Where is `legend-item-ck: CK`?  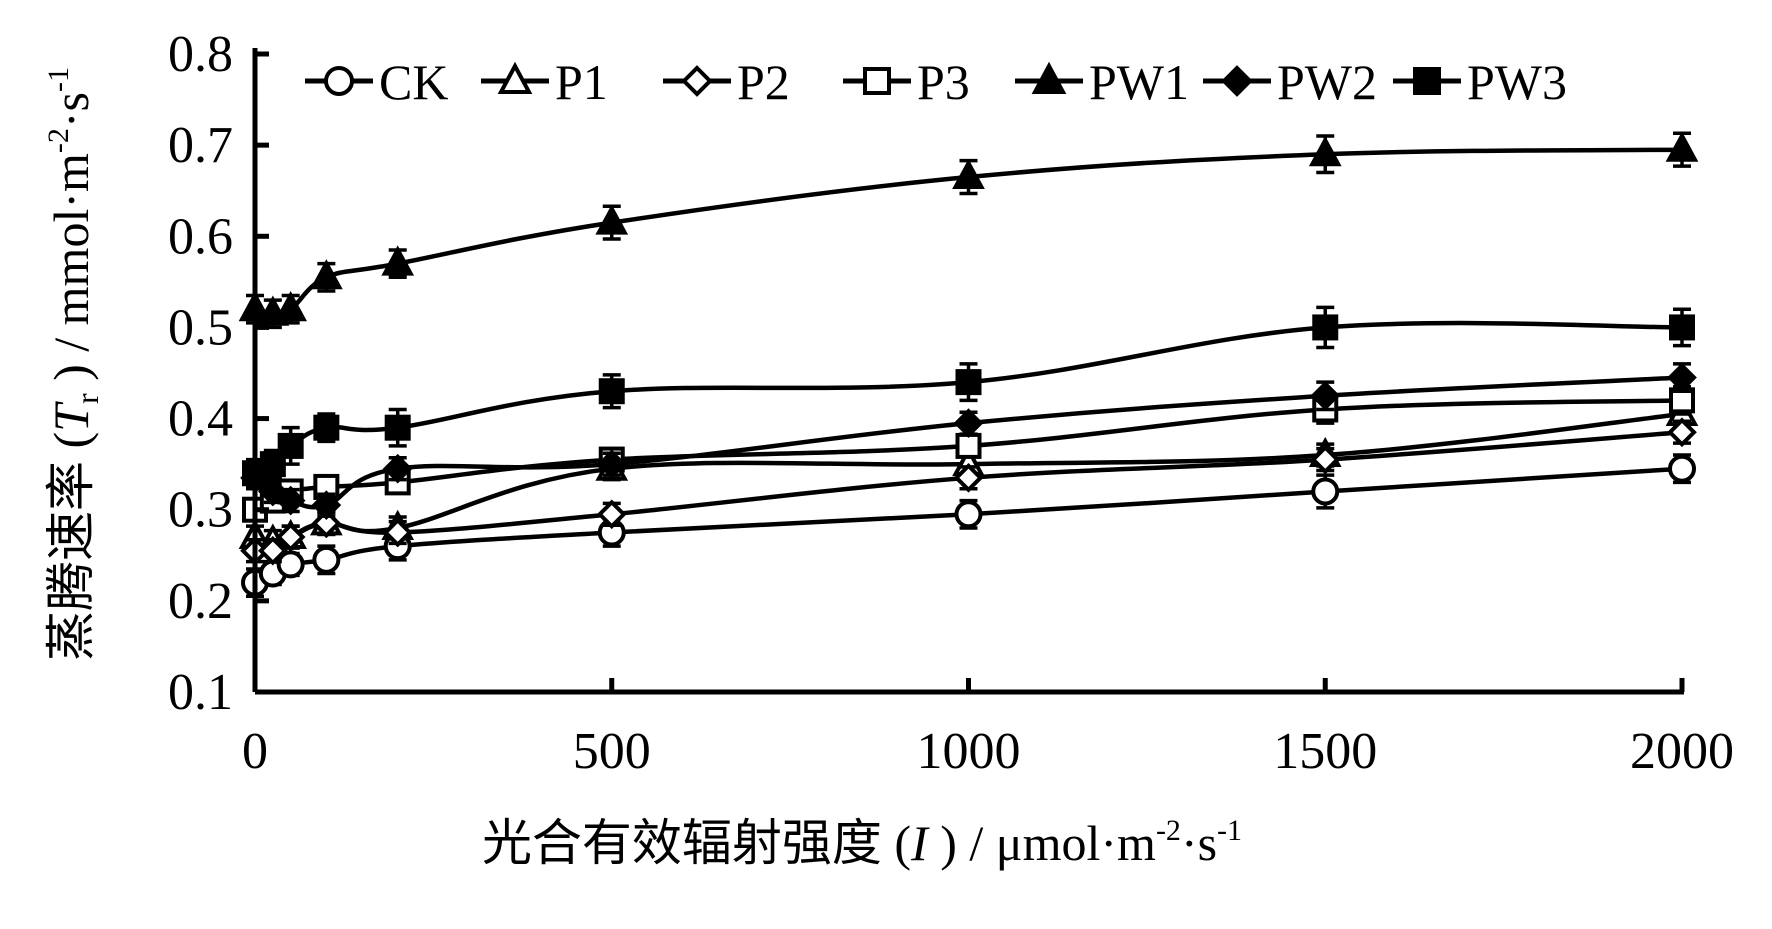
legend-item-ck: CK is located at coordinates (393, 79).